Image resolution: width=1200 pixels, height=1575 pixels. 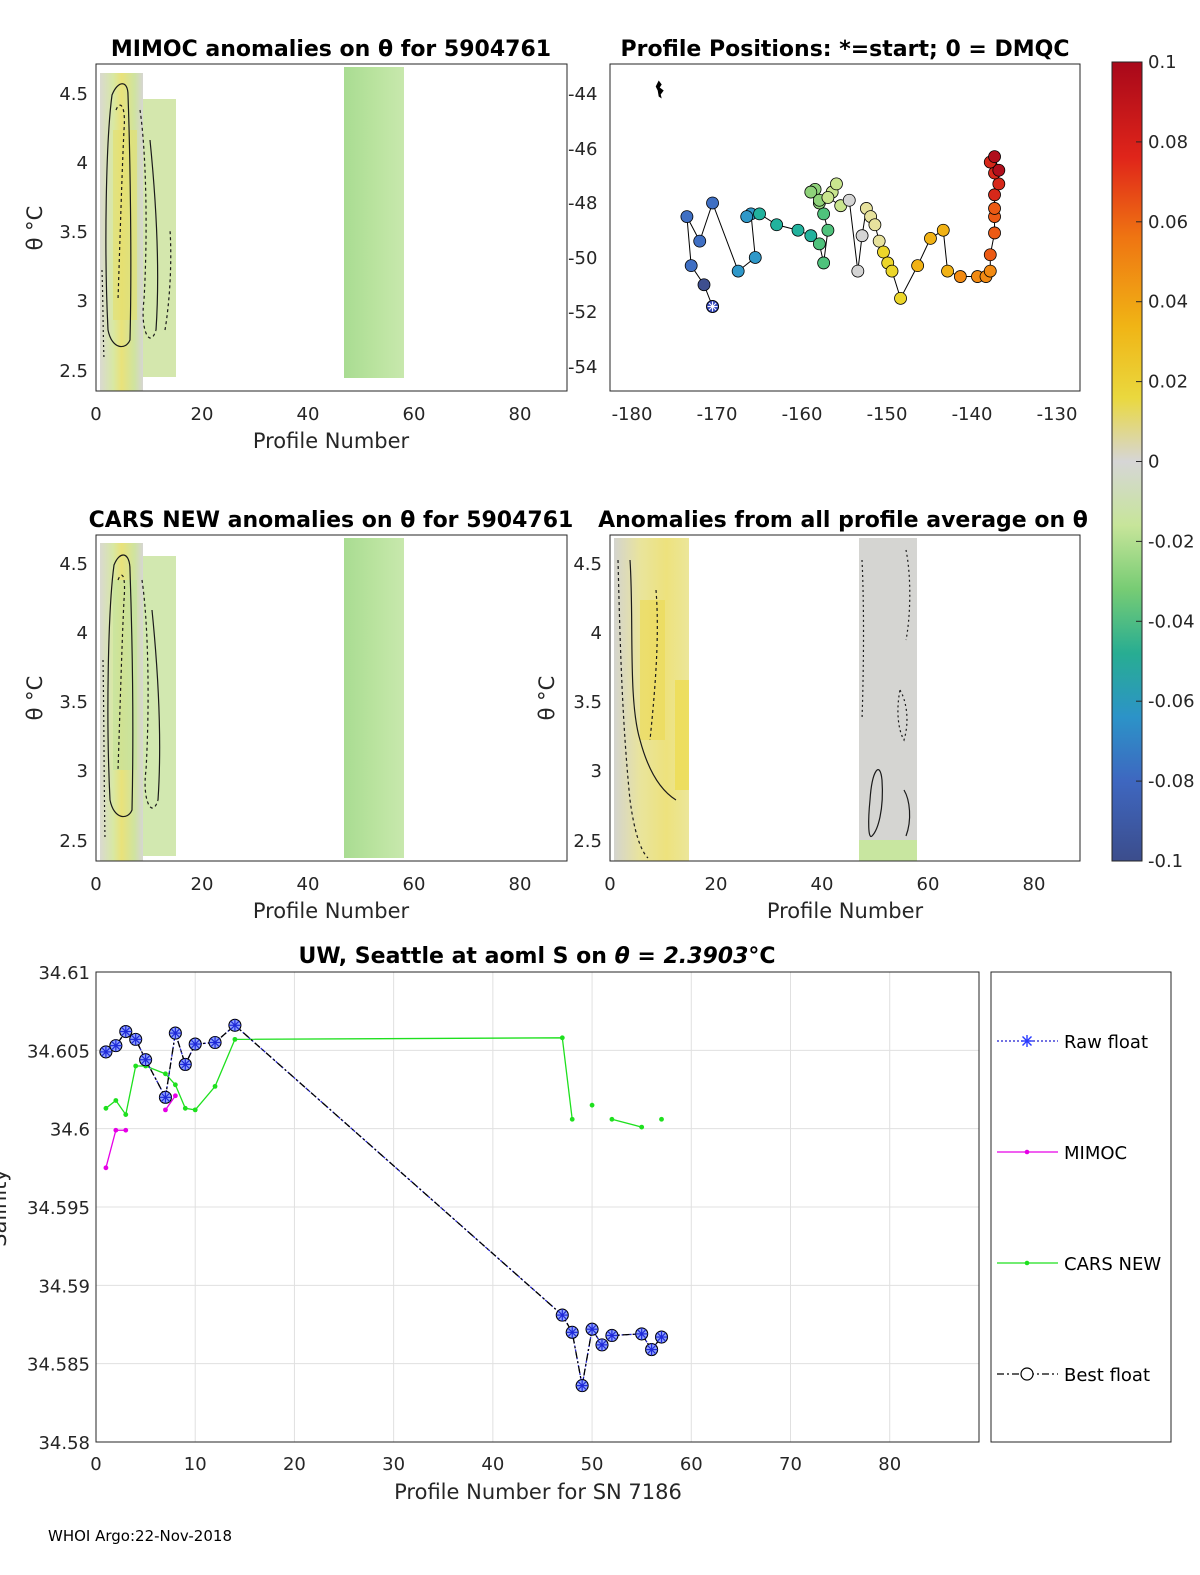 I want to click on start-star-icon, so click(x=712, y=306).